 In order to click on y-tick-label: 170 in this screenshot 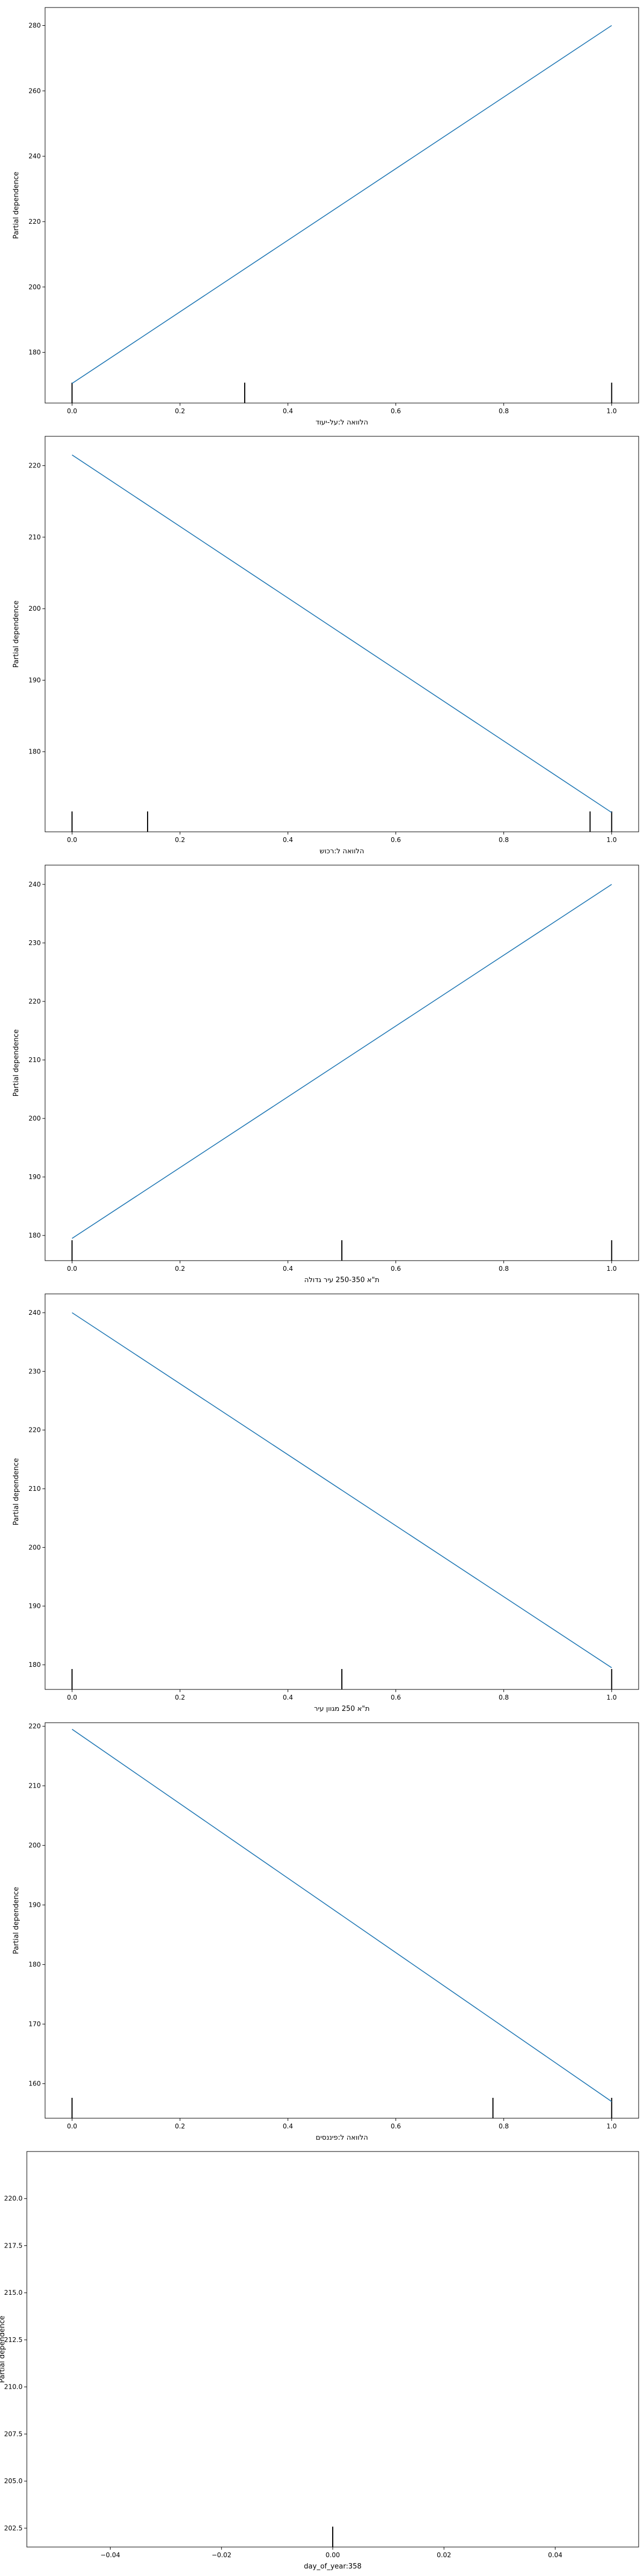, I will do `click(34, 2024)`.